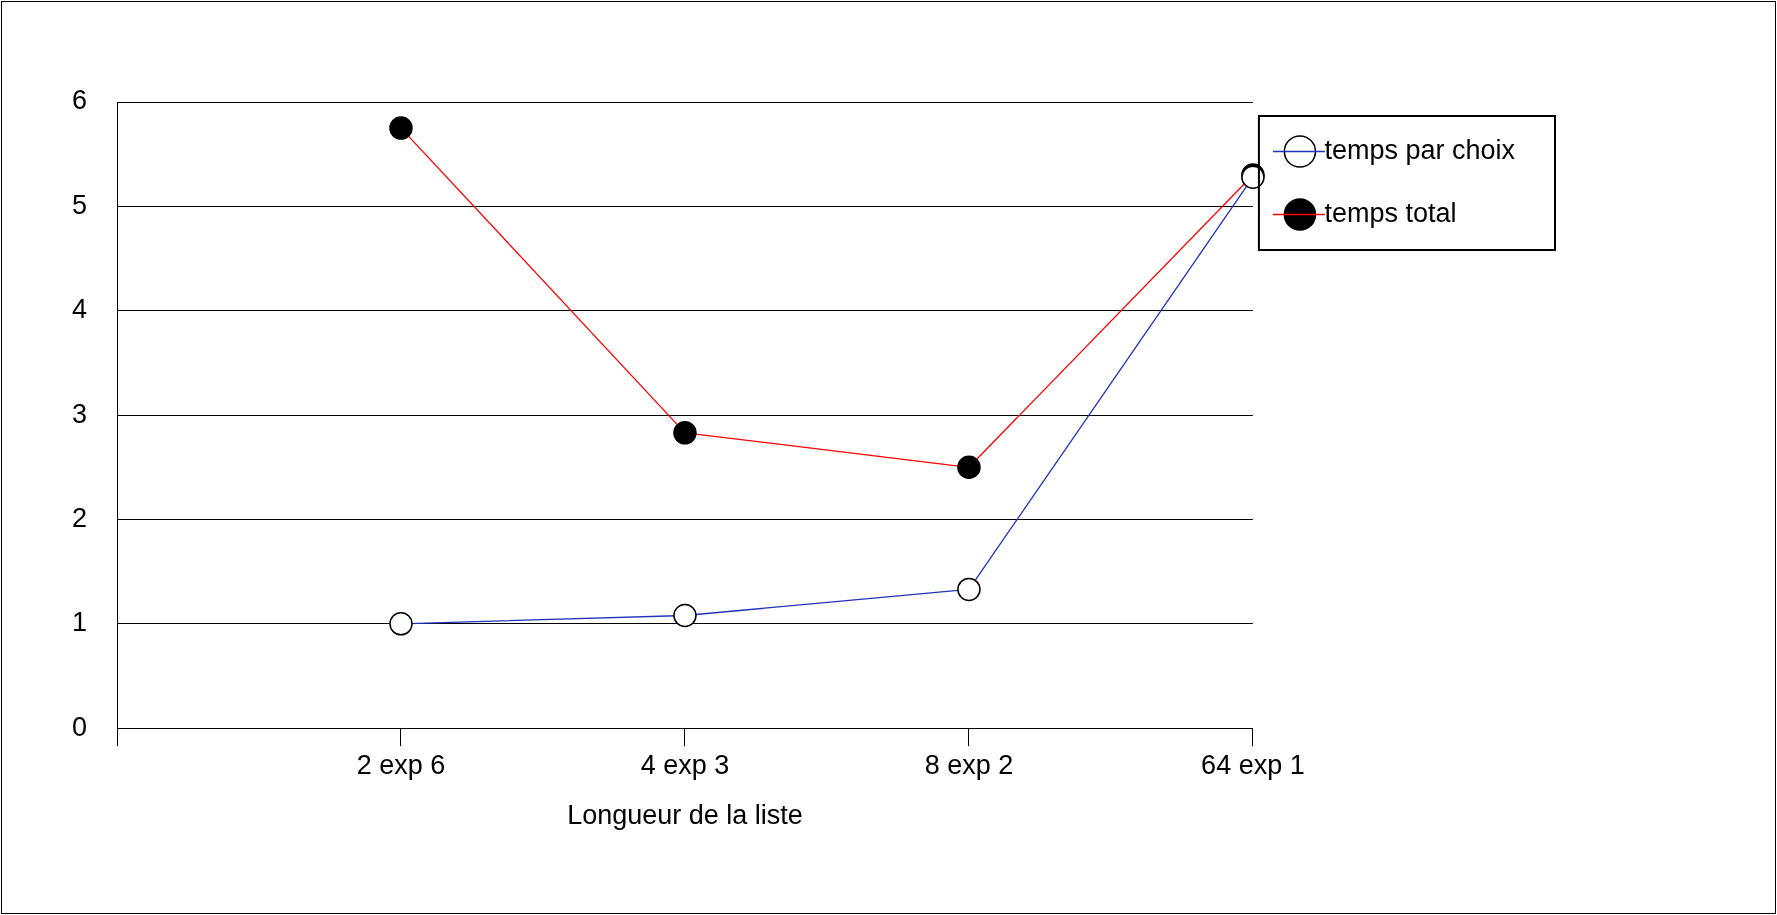 The image size is (1777, 915). What do you see at coordinates (79, 309) in the screenshot?
I see `y-tick-label: 4` at bounding box center [79, 309].